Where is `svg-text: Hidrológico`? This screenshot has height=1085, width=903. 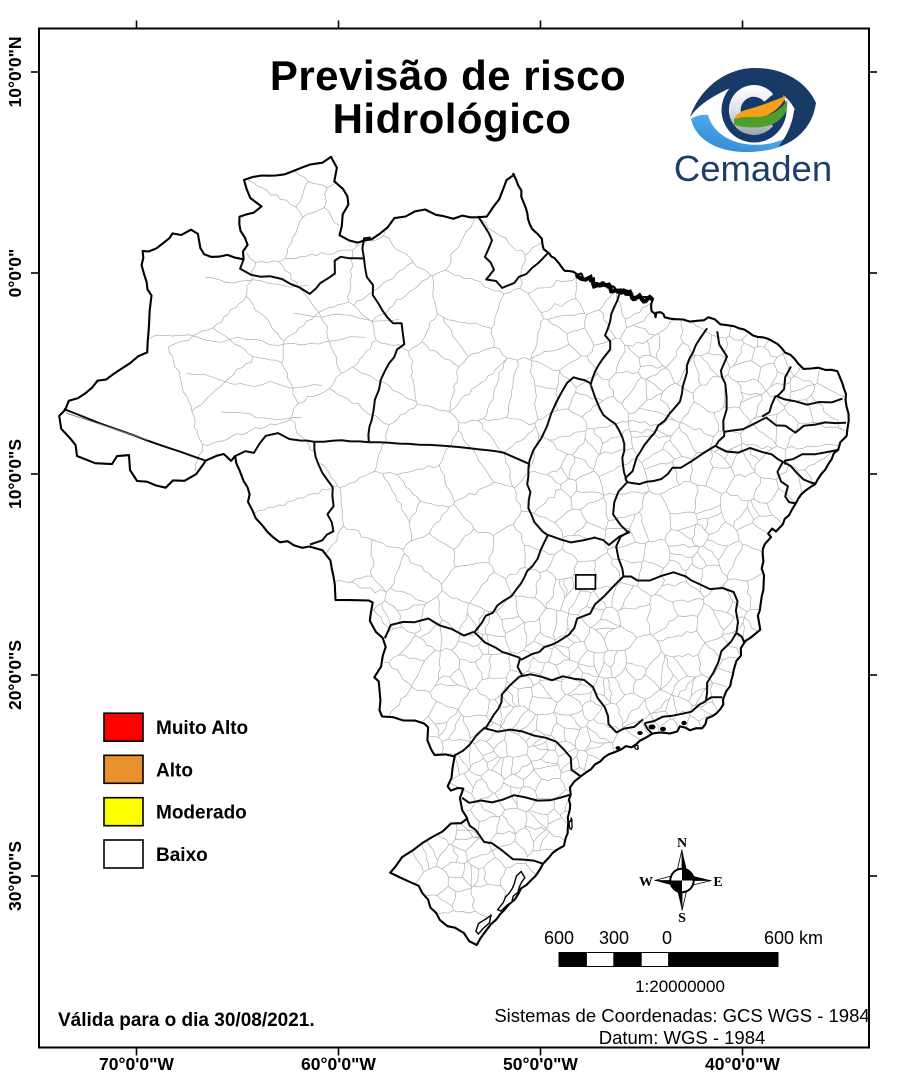
svg-text: Hidrológico is located at coordinates (452, 118).